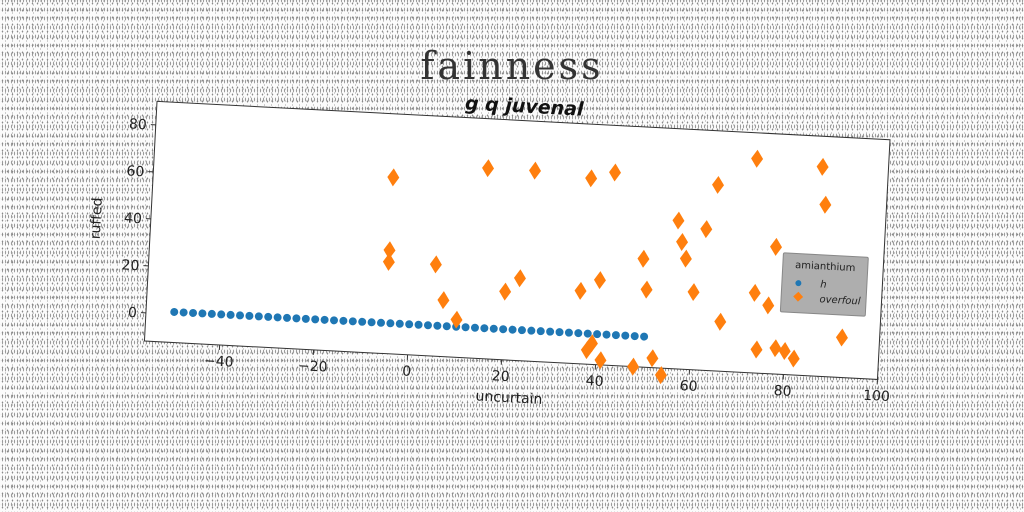 The height and width of the screenshot is (512, 1024). Describe the element at coordinates (825, 267) in the screenshot. I see `legend-title: amianthium` at that location.